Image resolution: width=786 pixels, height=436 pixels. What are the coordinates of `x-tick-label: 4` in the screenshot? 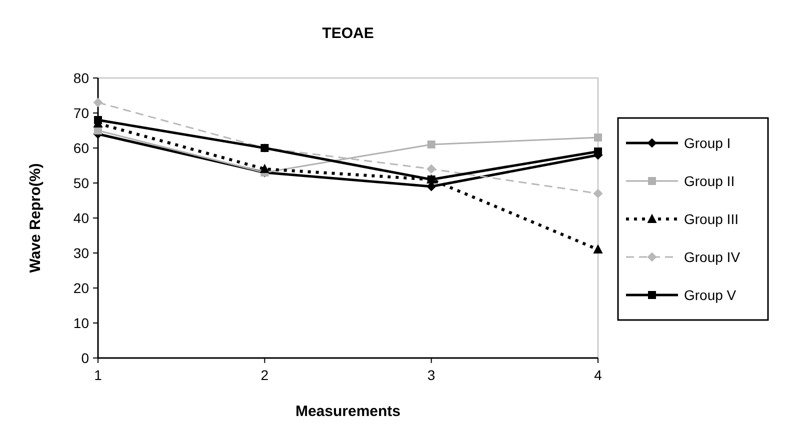 It's located at (598, 375).